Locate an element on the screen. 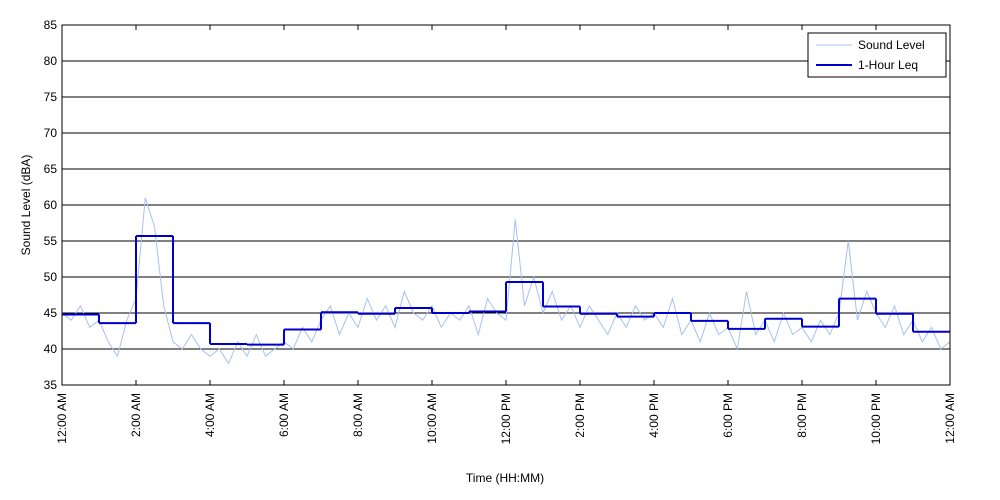 This screenshot has height=500, width=1000. y-tick-label: 80 is located at coordinates (51, 61).